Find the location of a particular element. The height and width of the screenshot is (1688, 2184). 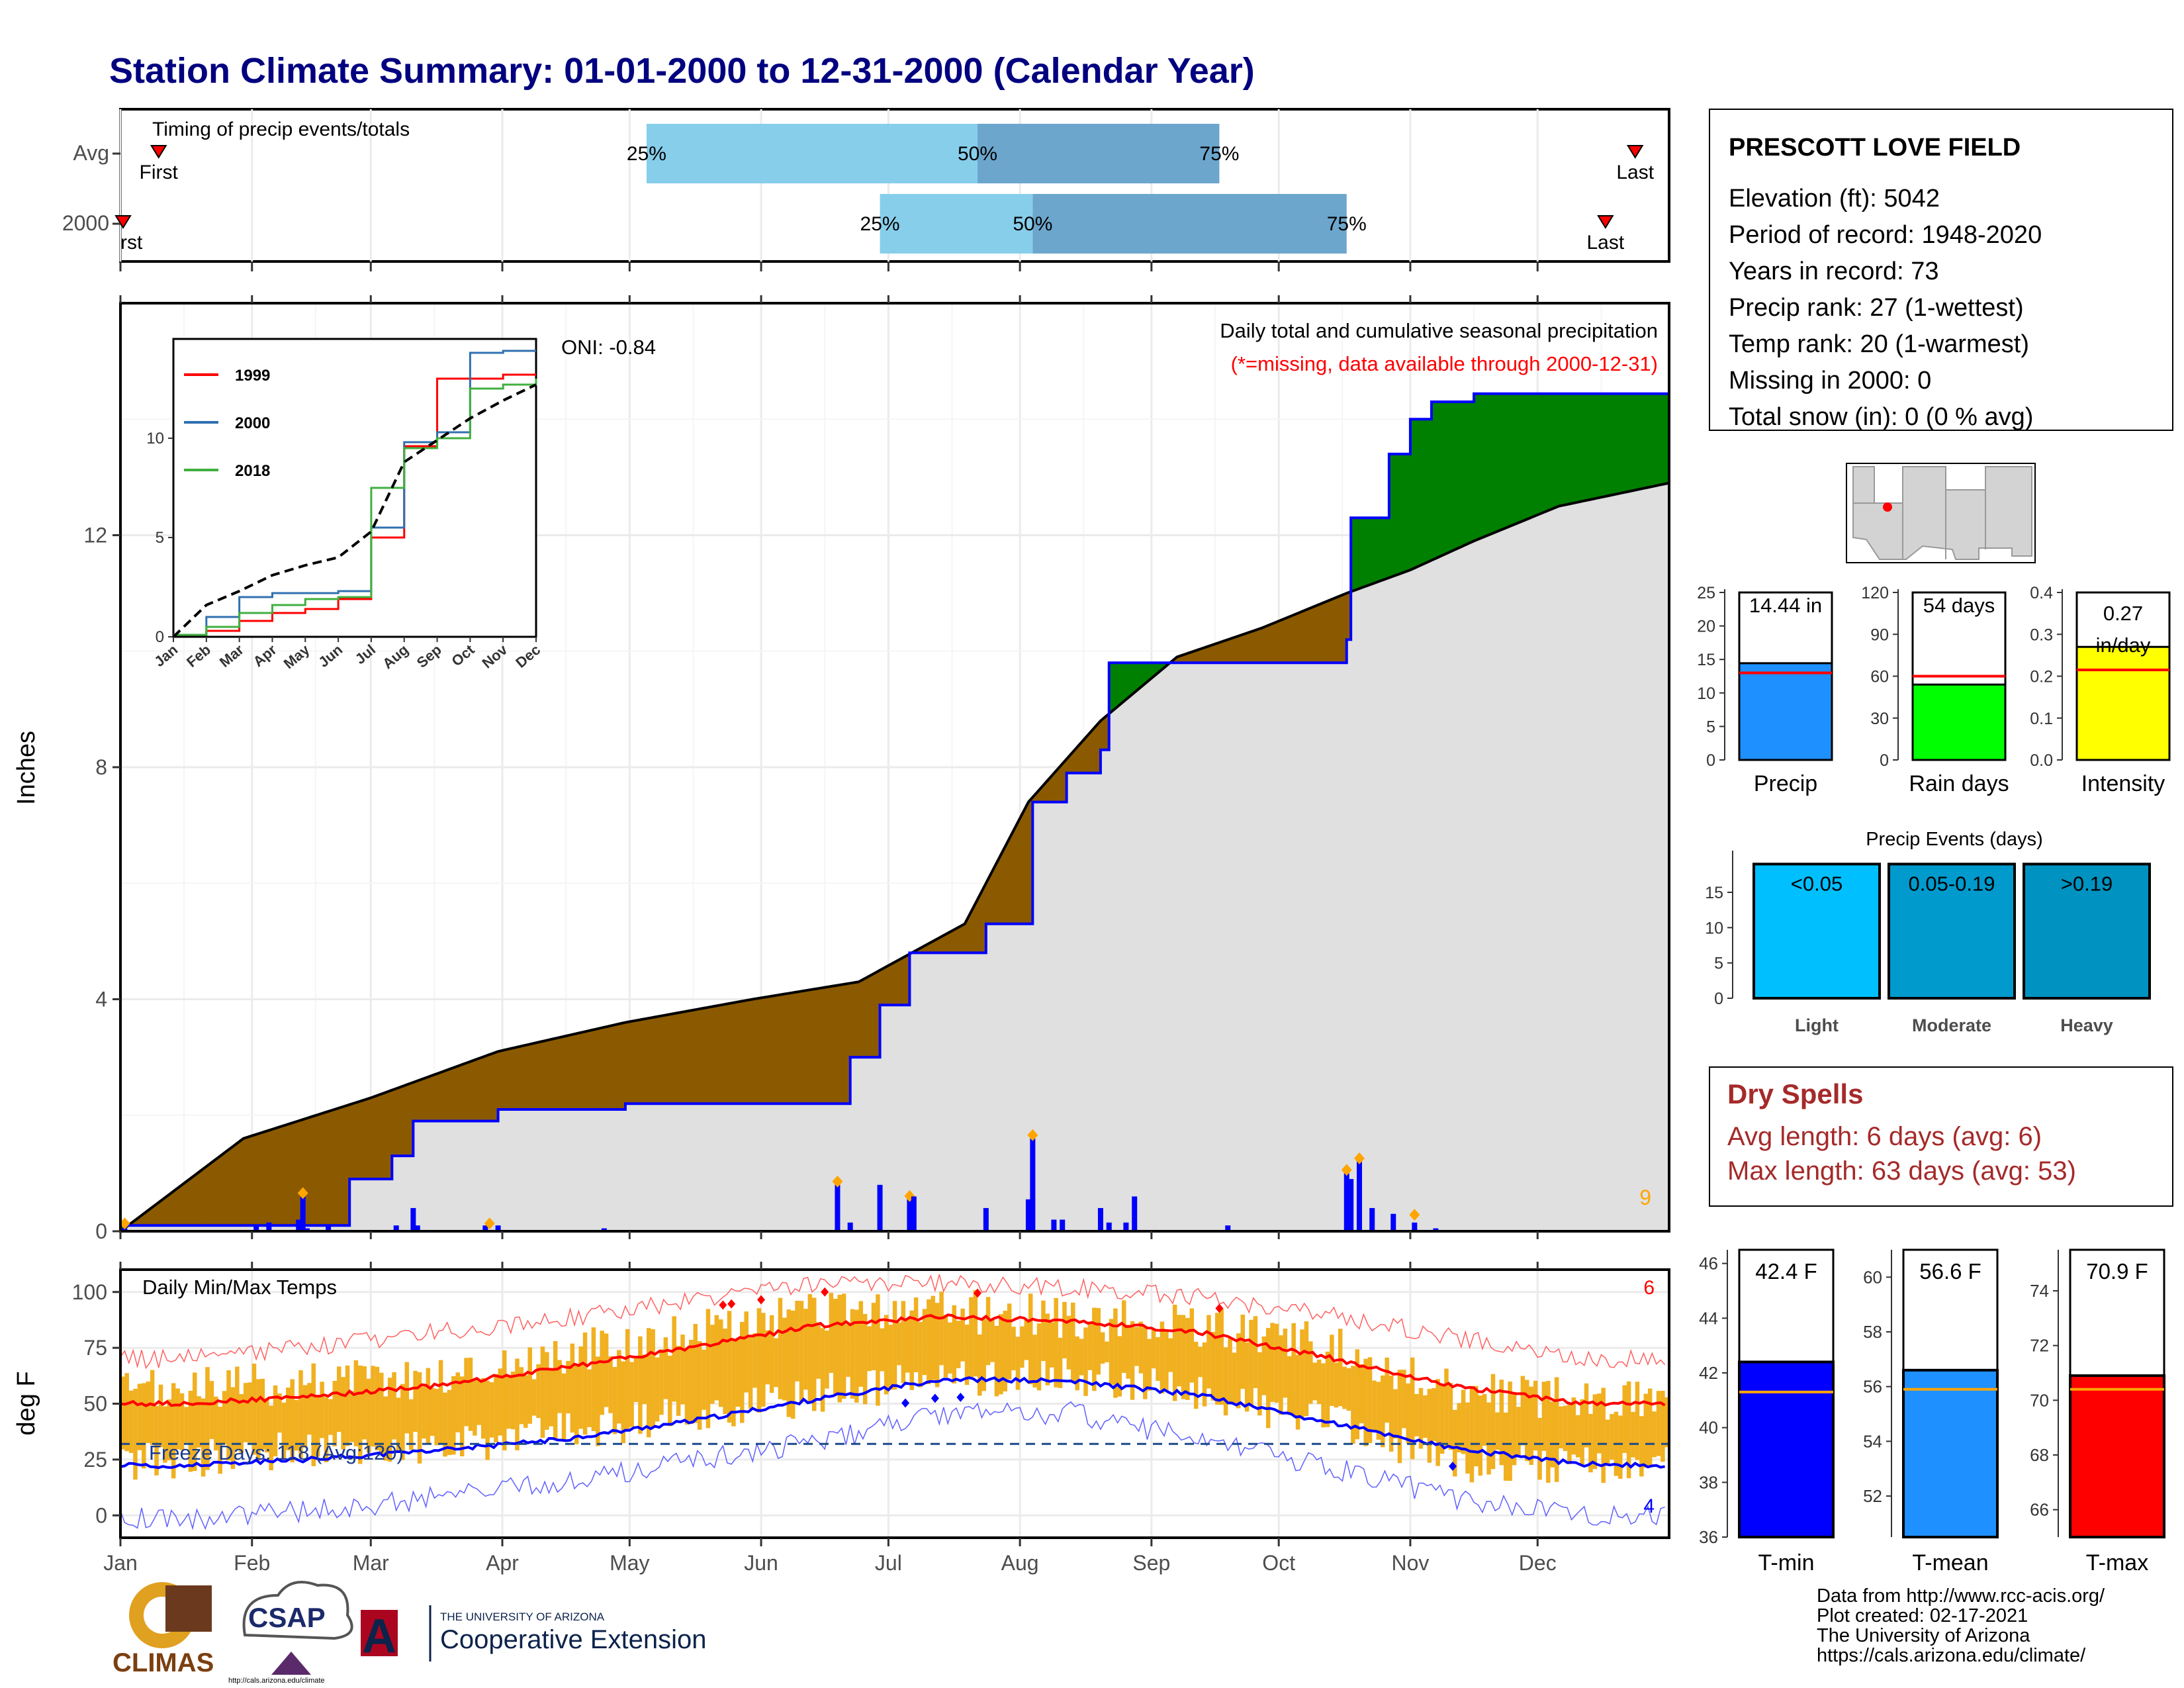

station-location-dot is located at coordinates (1888, 507).